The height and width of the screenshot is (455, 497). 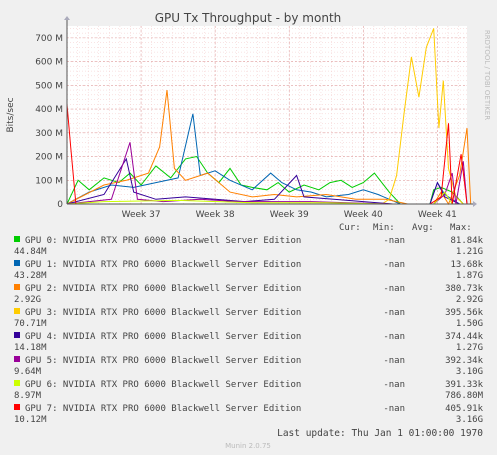 I want to click on y-tick-label: 600 M, so click(x=49, y=63).